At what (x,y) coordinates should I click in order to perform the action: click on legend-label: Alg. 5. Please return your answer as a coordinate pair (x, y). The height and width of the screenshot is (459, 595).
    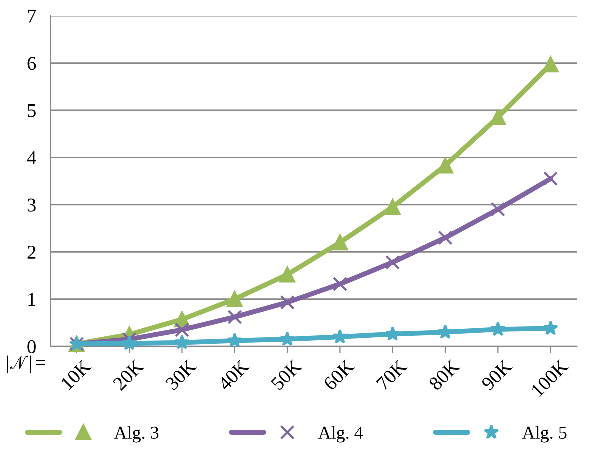
    Looking at the image, I should click on (544, 434).